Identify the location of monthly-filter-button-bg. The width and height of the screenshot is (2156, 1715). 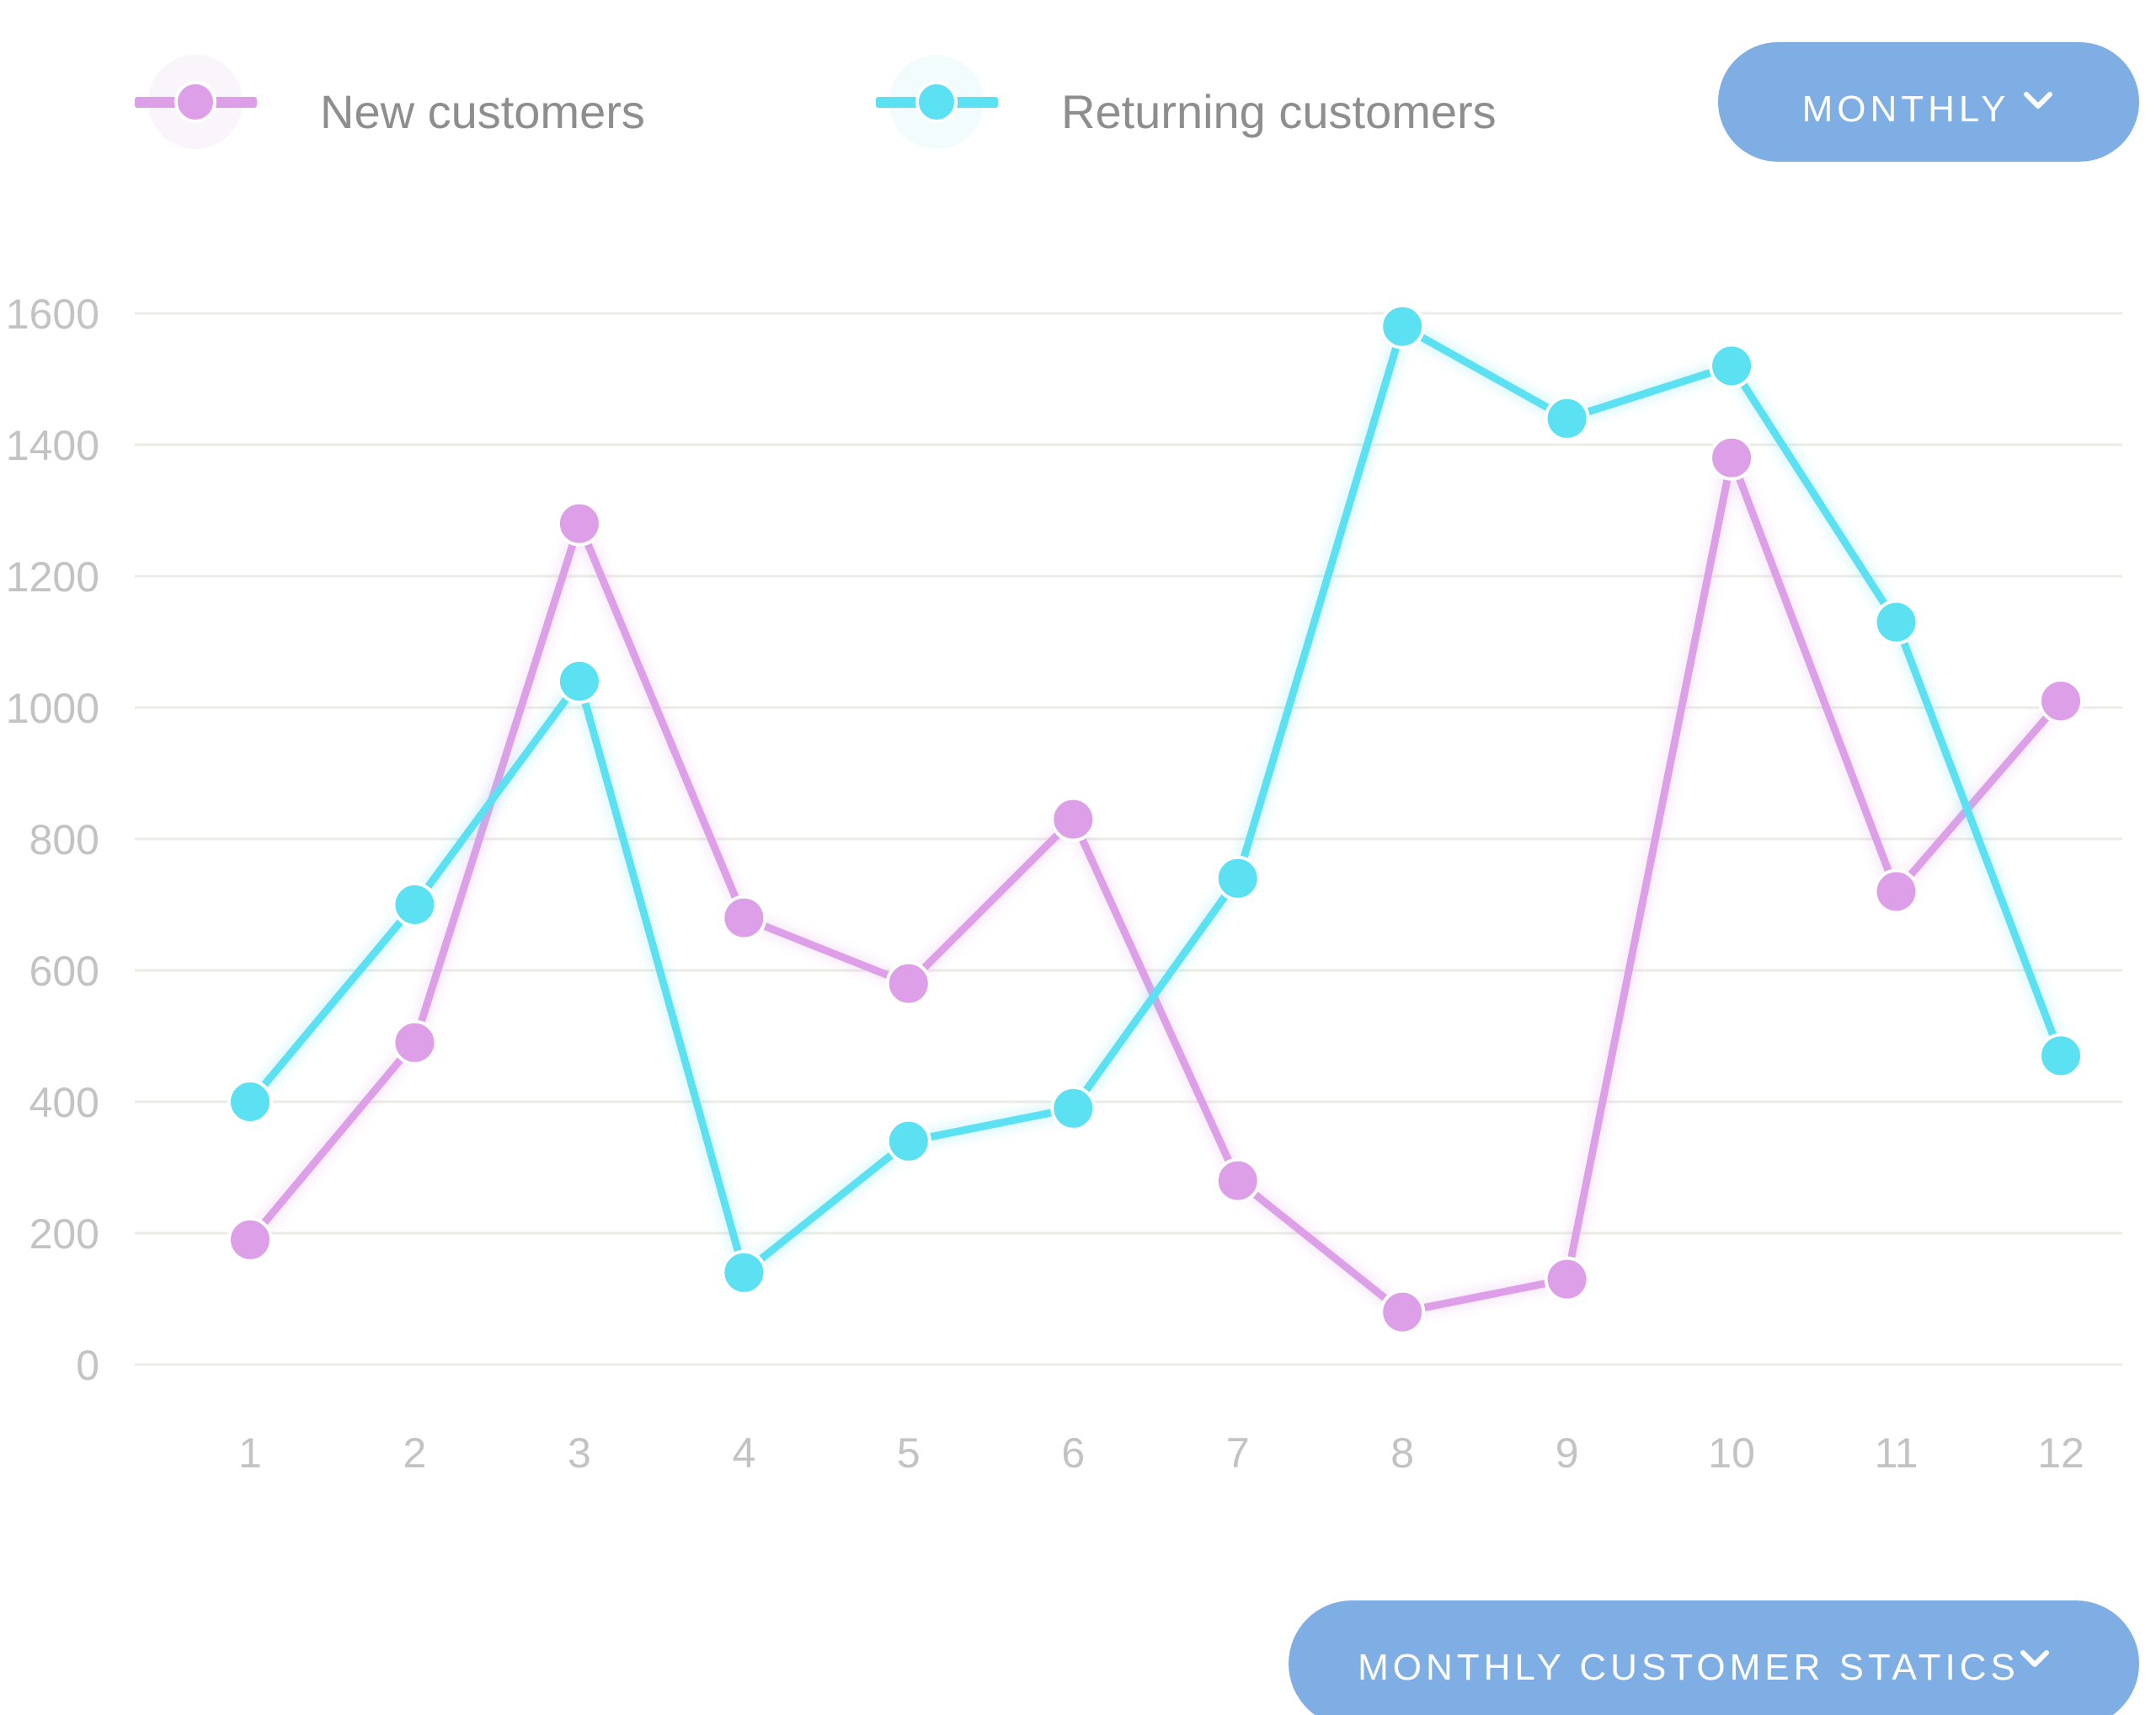
(1928, 102).